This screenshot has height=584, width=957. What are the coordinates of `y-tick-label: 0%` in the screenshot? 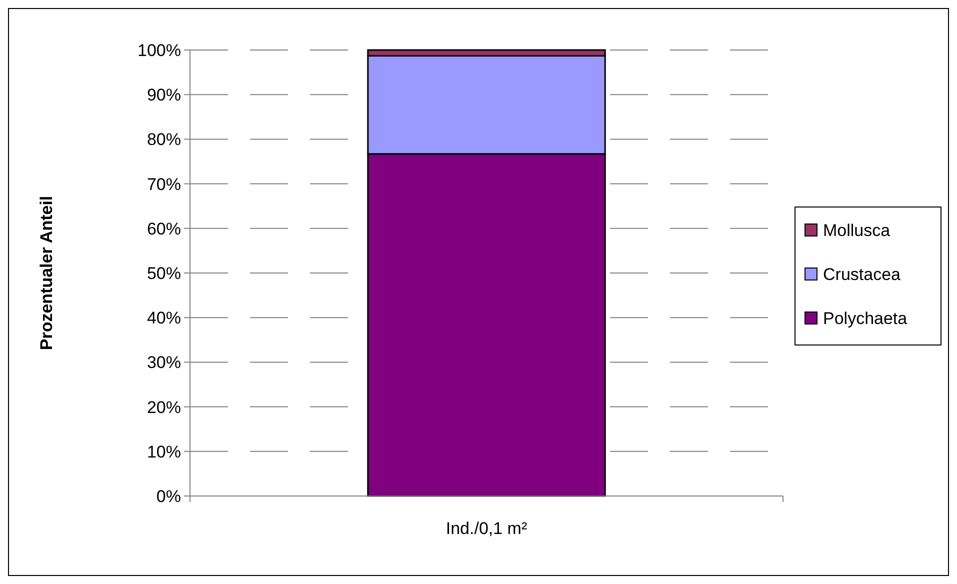 It's located at (168, 496).